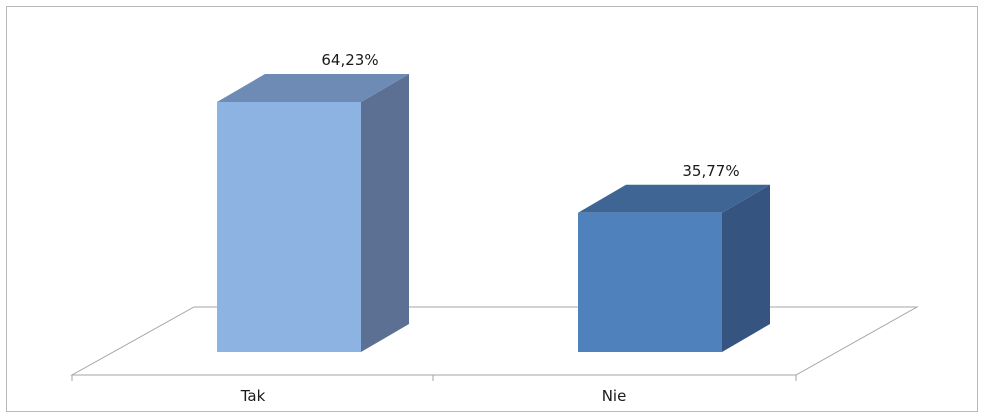  I want to click on bar-nie, so click(650, 282).